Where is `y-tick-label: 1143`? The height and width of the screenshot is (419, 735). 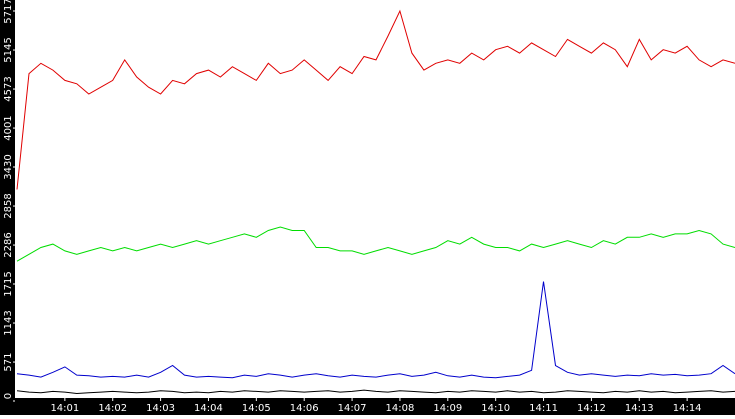 y-tick-label: 1143 is located at coordinates (8, 322).